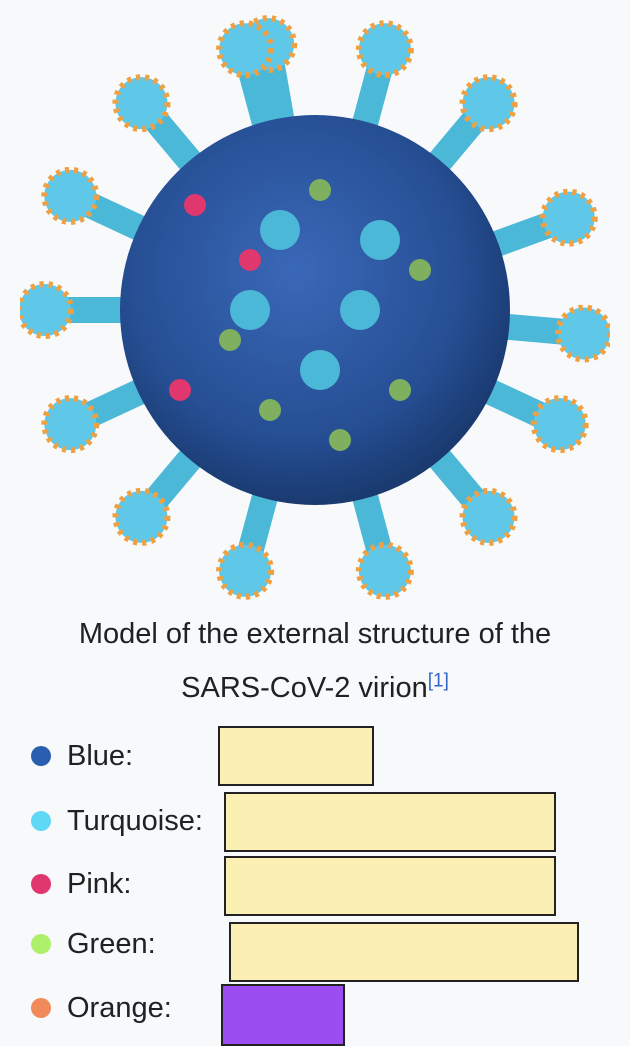 The width and height of the screenshot is (630, 1046). I want to click on legend-label-blue: Blue:, so click(100, 756).